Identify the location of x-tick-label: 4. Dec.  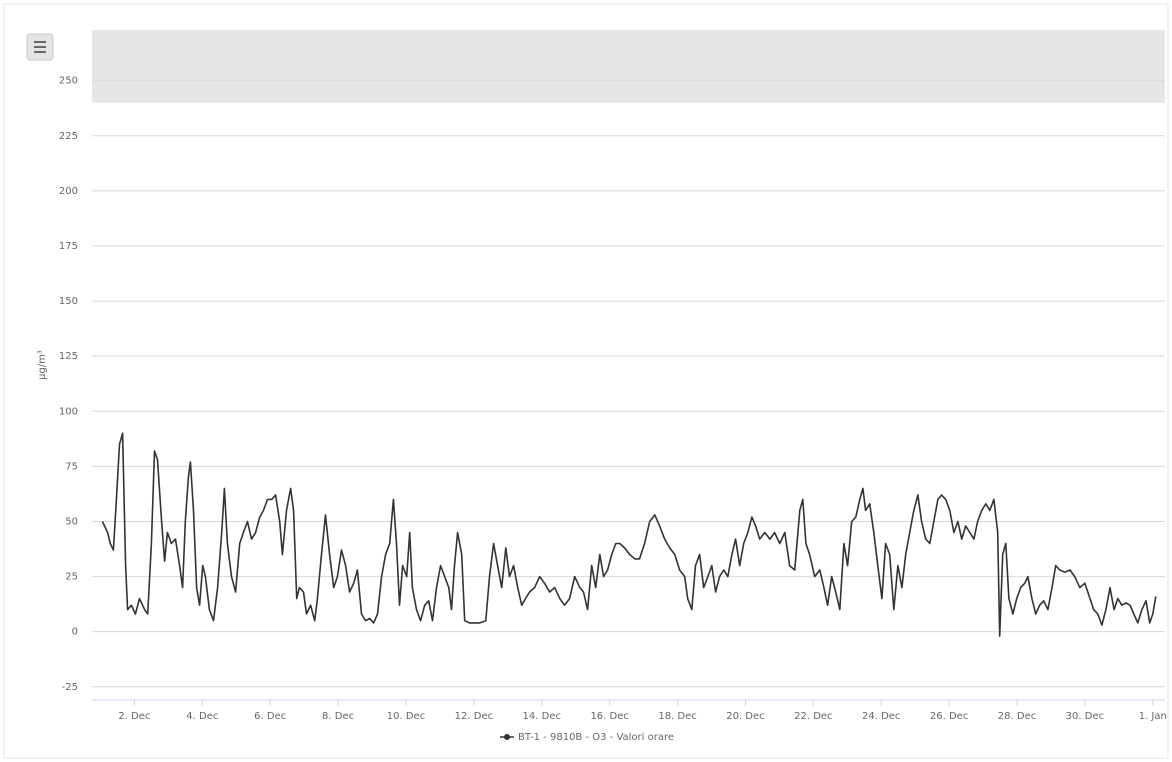
(202, 716).